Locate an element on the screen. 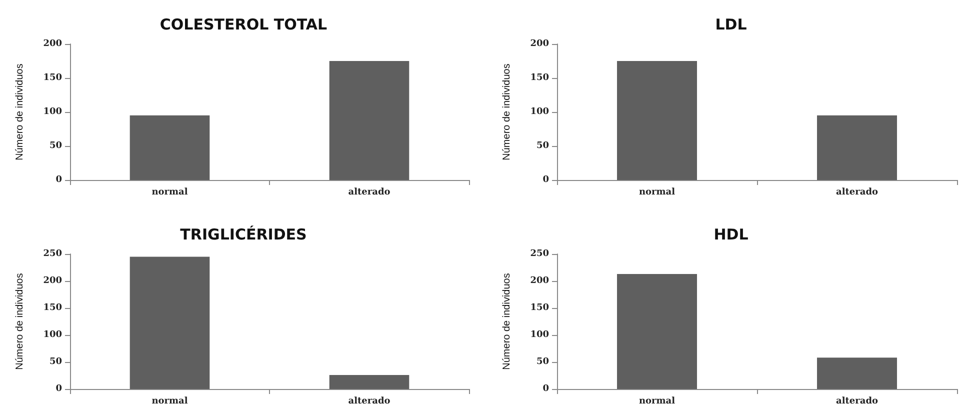  chart-title: TRIGLICÉRIDES is located at coordinates (243, 235).